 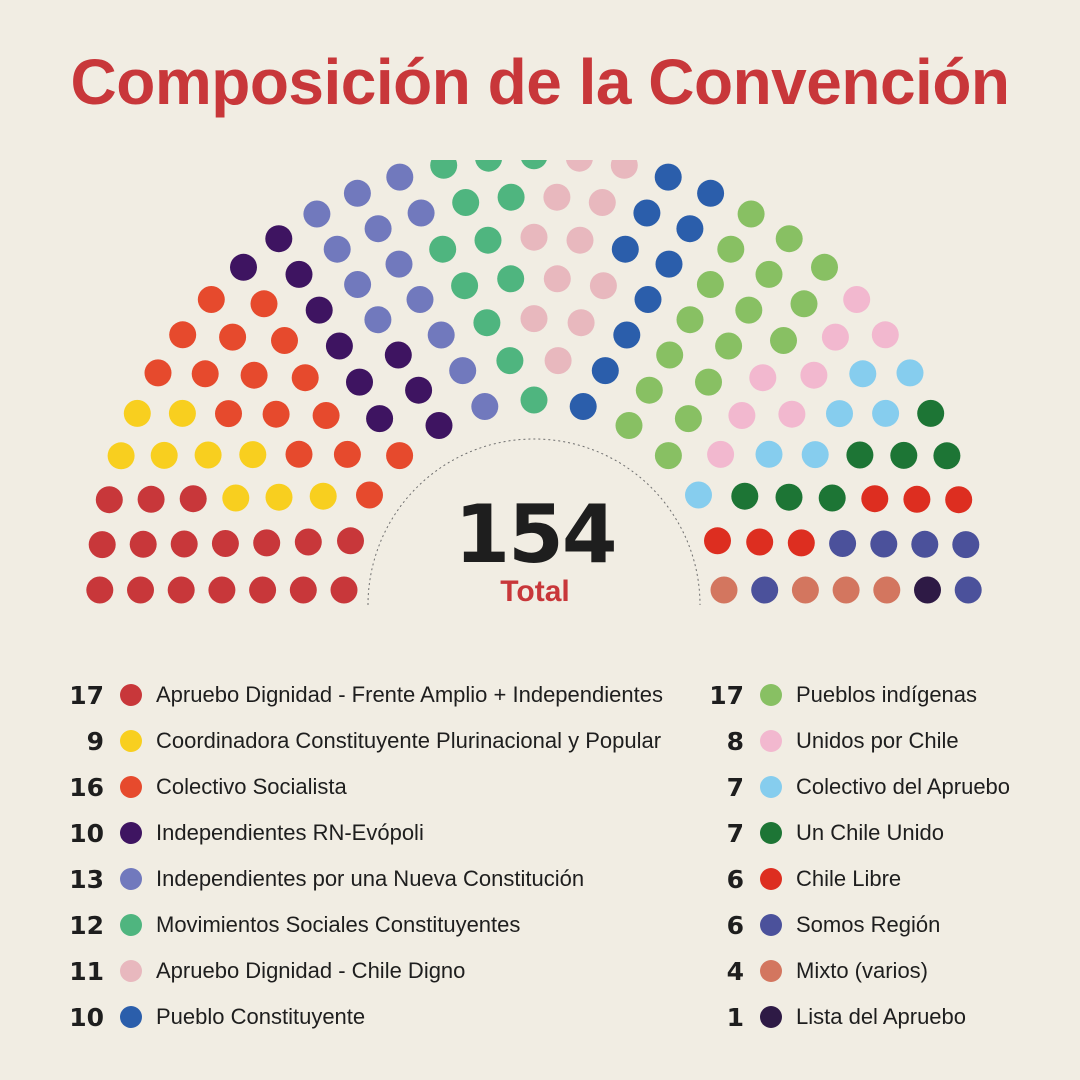 What do you see at coordinates (536, 534) in the screenshot?
I see `total-number: 154` at bounding box center [536, 534].